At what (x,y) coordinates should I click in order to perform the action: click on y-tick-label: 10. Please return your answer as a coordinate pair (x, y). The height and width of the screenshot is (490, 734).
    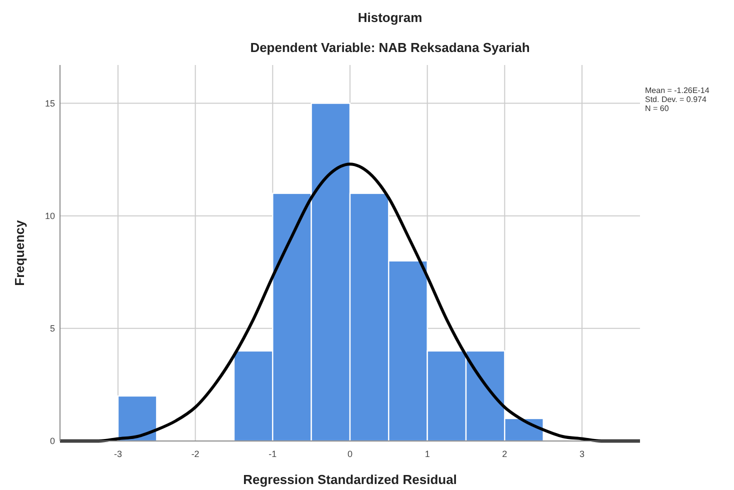
    Looking at the image, I should click on (49, 215).